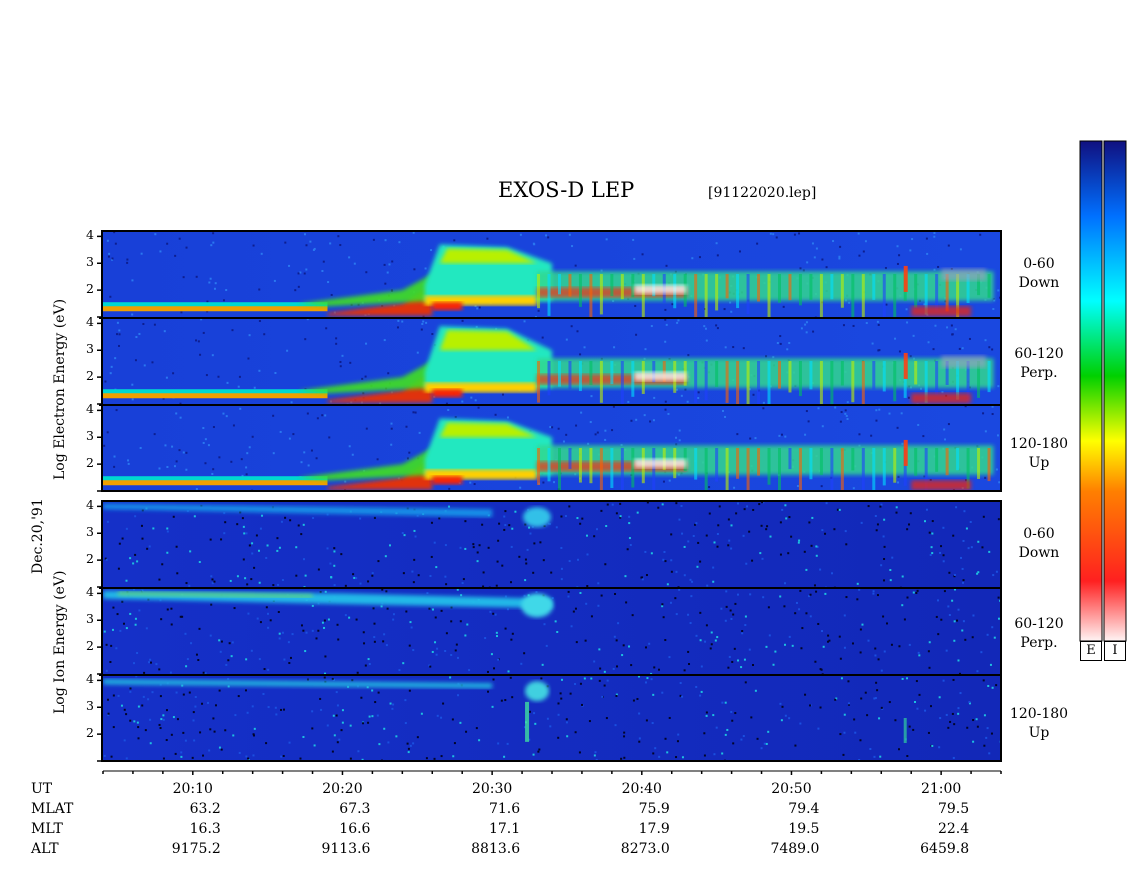  What do you see at coordinates (355, 829) in the screenshot?
I see `time-axis-value: 16.6` at bounding box center [355, 829].